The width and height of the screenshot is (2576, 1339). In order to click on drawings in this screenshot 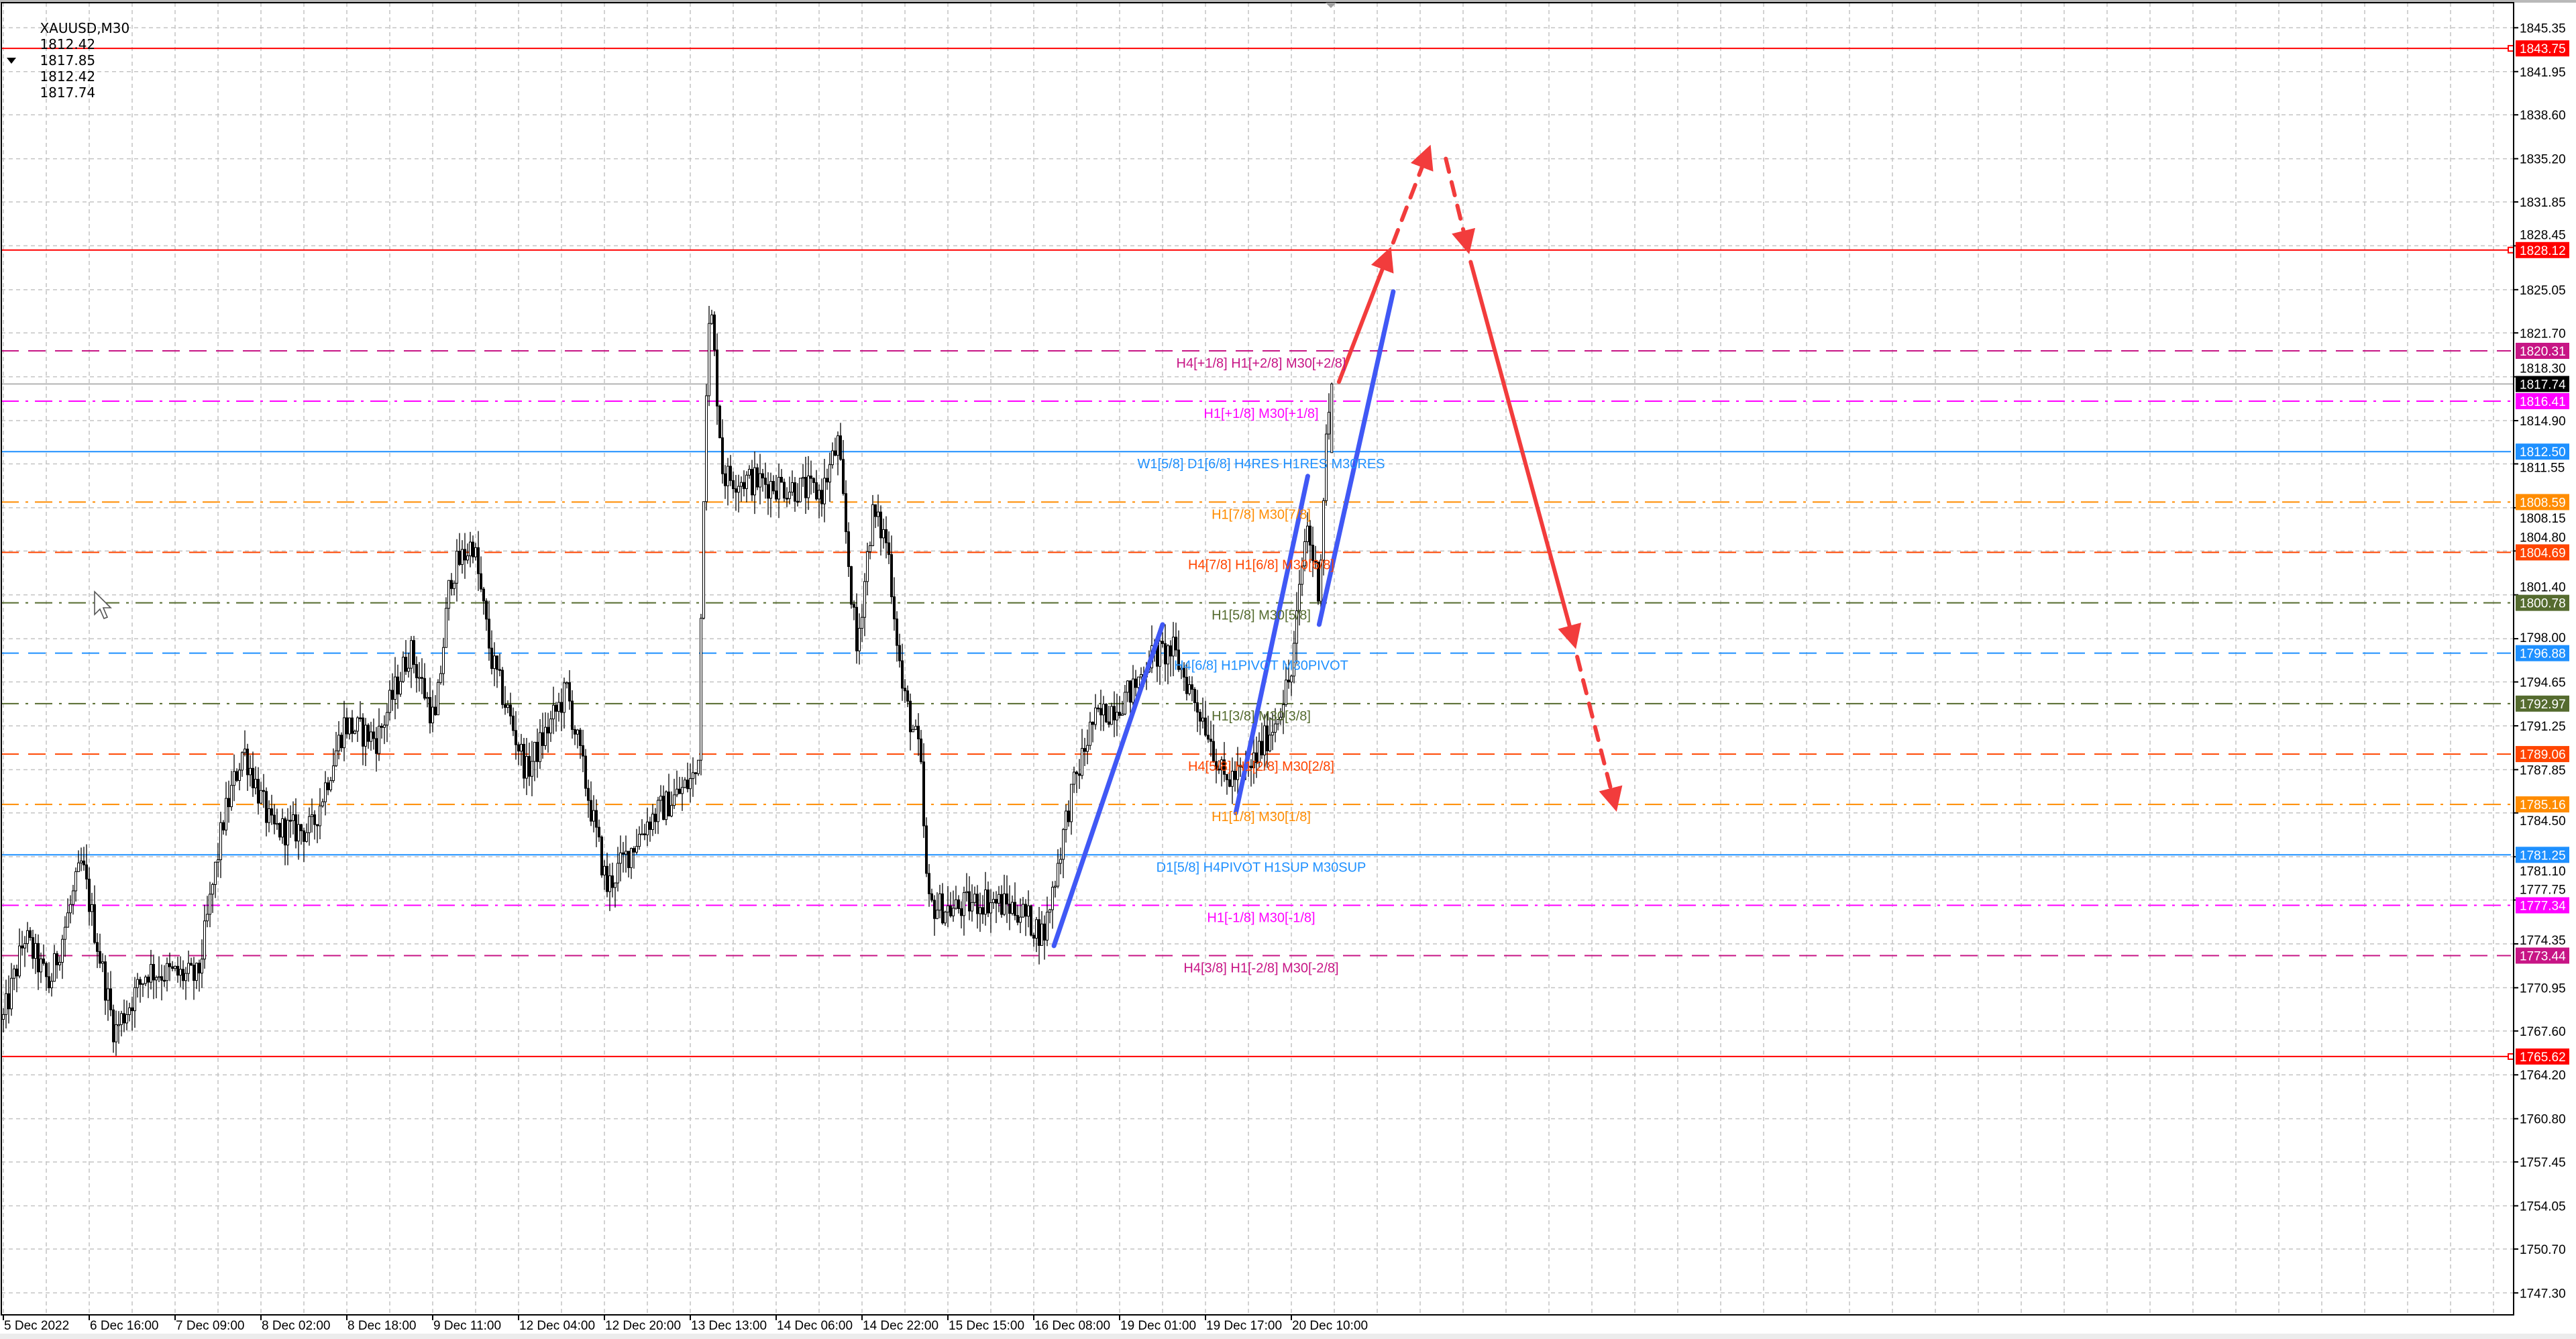, I will do `click(1337, 546)`.